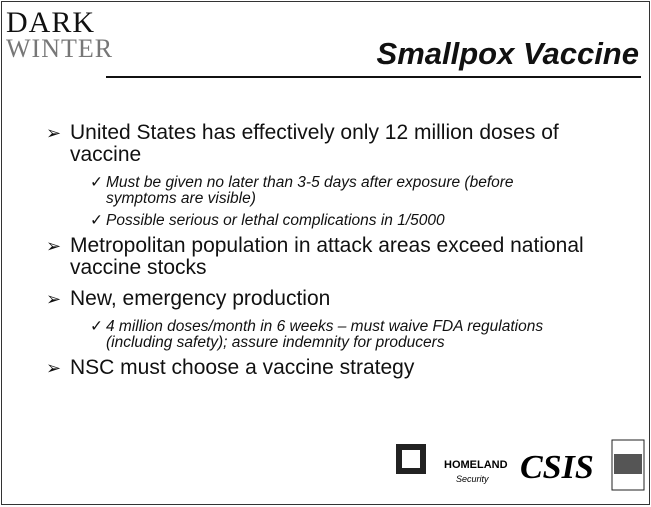 Image resolution: width=651 pixels, height=507 pixels. I want to click on logo: DARK WINTER, so click(60, 34).